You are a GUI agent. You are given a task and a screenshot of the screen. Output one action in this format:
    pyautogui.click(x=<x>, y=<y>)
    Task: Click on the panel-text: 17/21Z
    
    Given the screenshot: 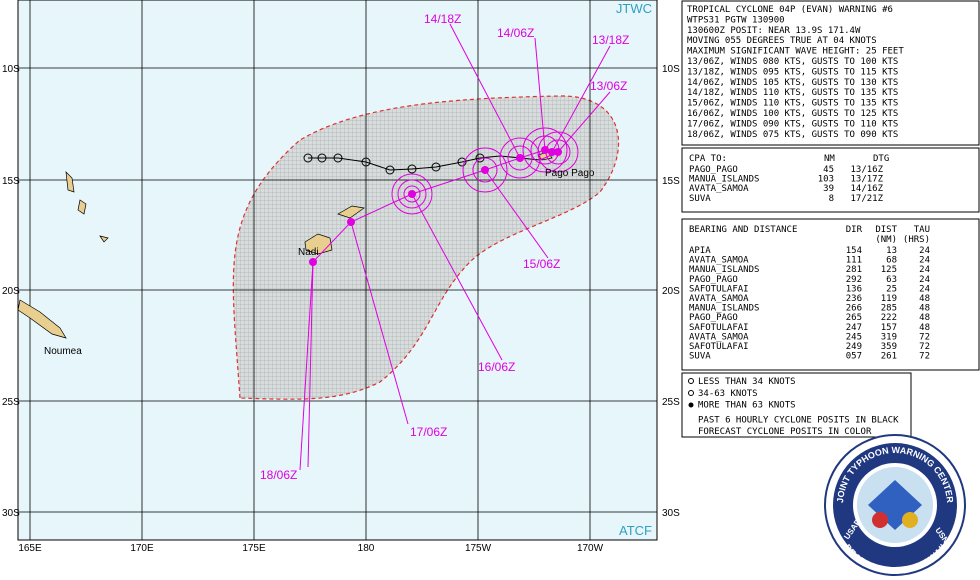 What is the action you would take?
    pyautogui.click(x=866, y=199)
    